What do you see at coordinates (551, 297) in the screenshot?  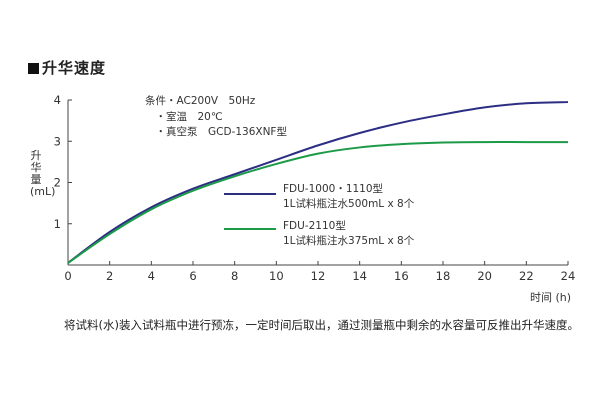 I see `x-axis-label: 时间 (h)` at bounding box center [551, 297].